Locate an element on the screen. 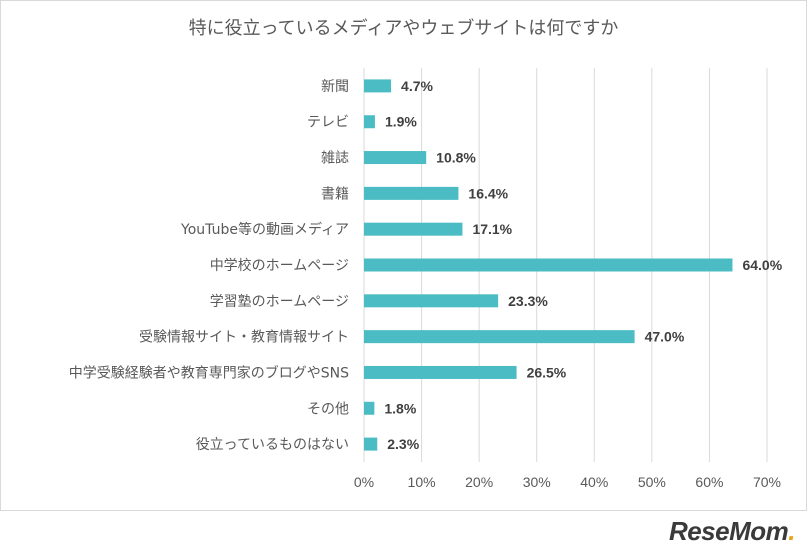 This screenshot has height=560, width=807. x-tick-label: 50% is located at coordinates (652, 482).